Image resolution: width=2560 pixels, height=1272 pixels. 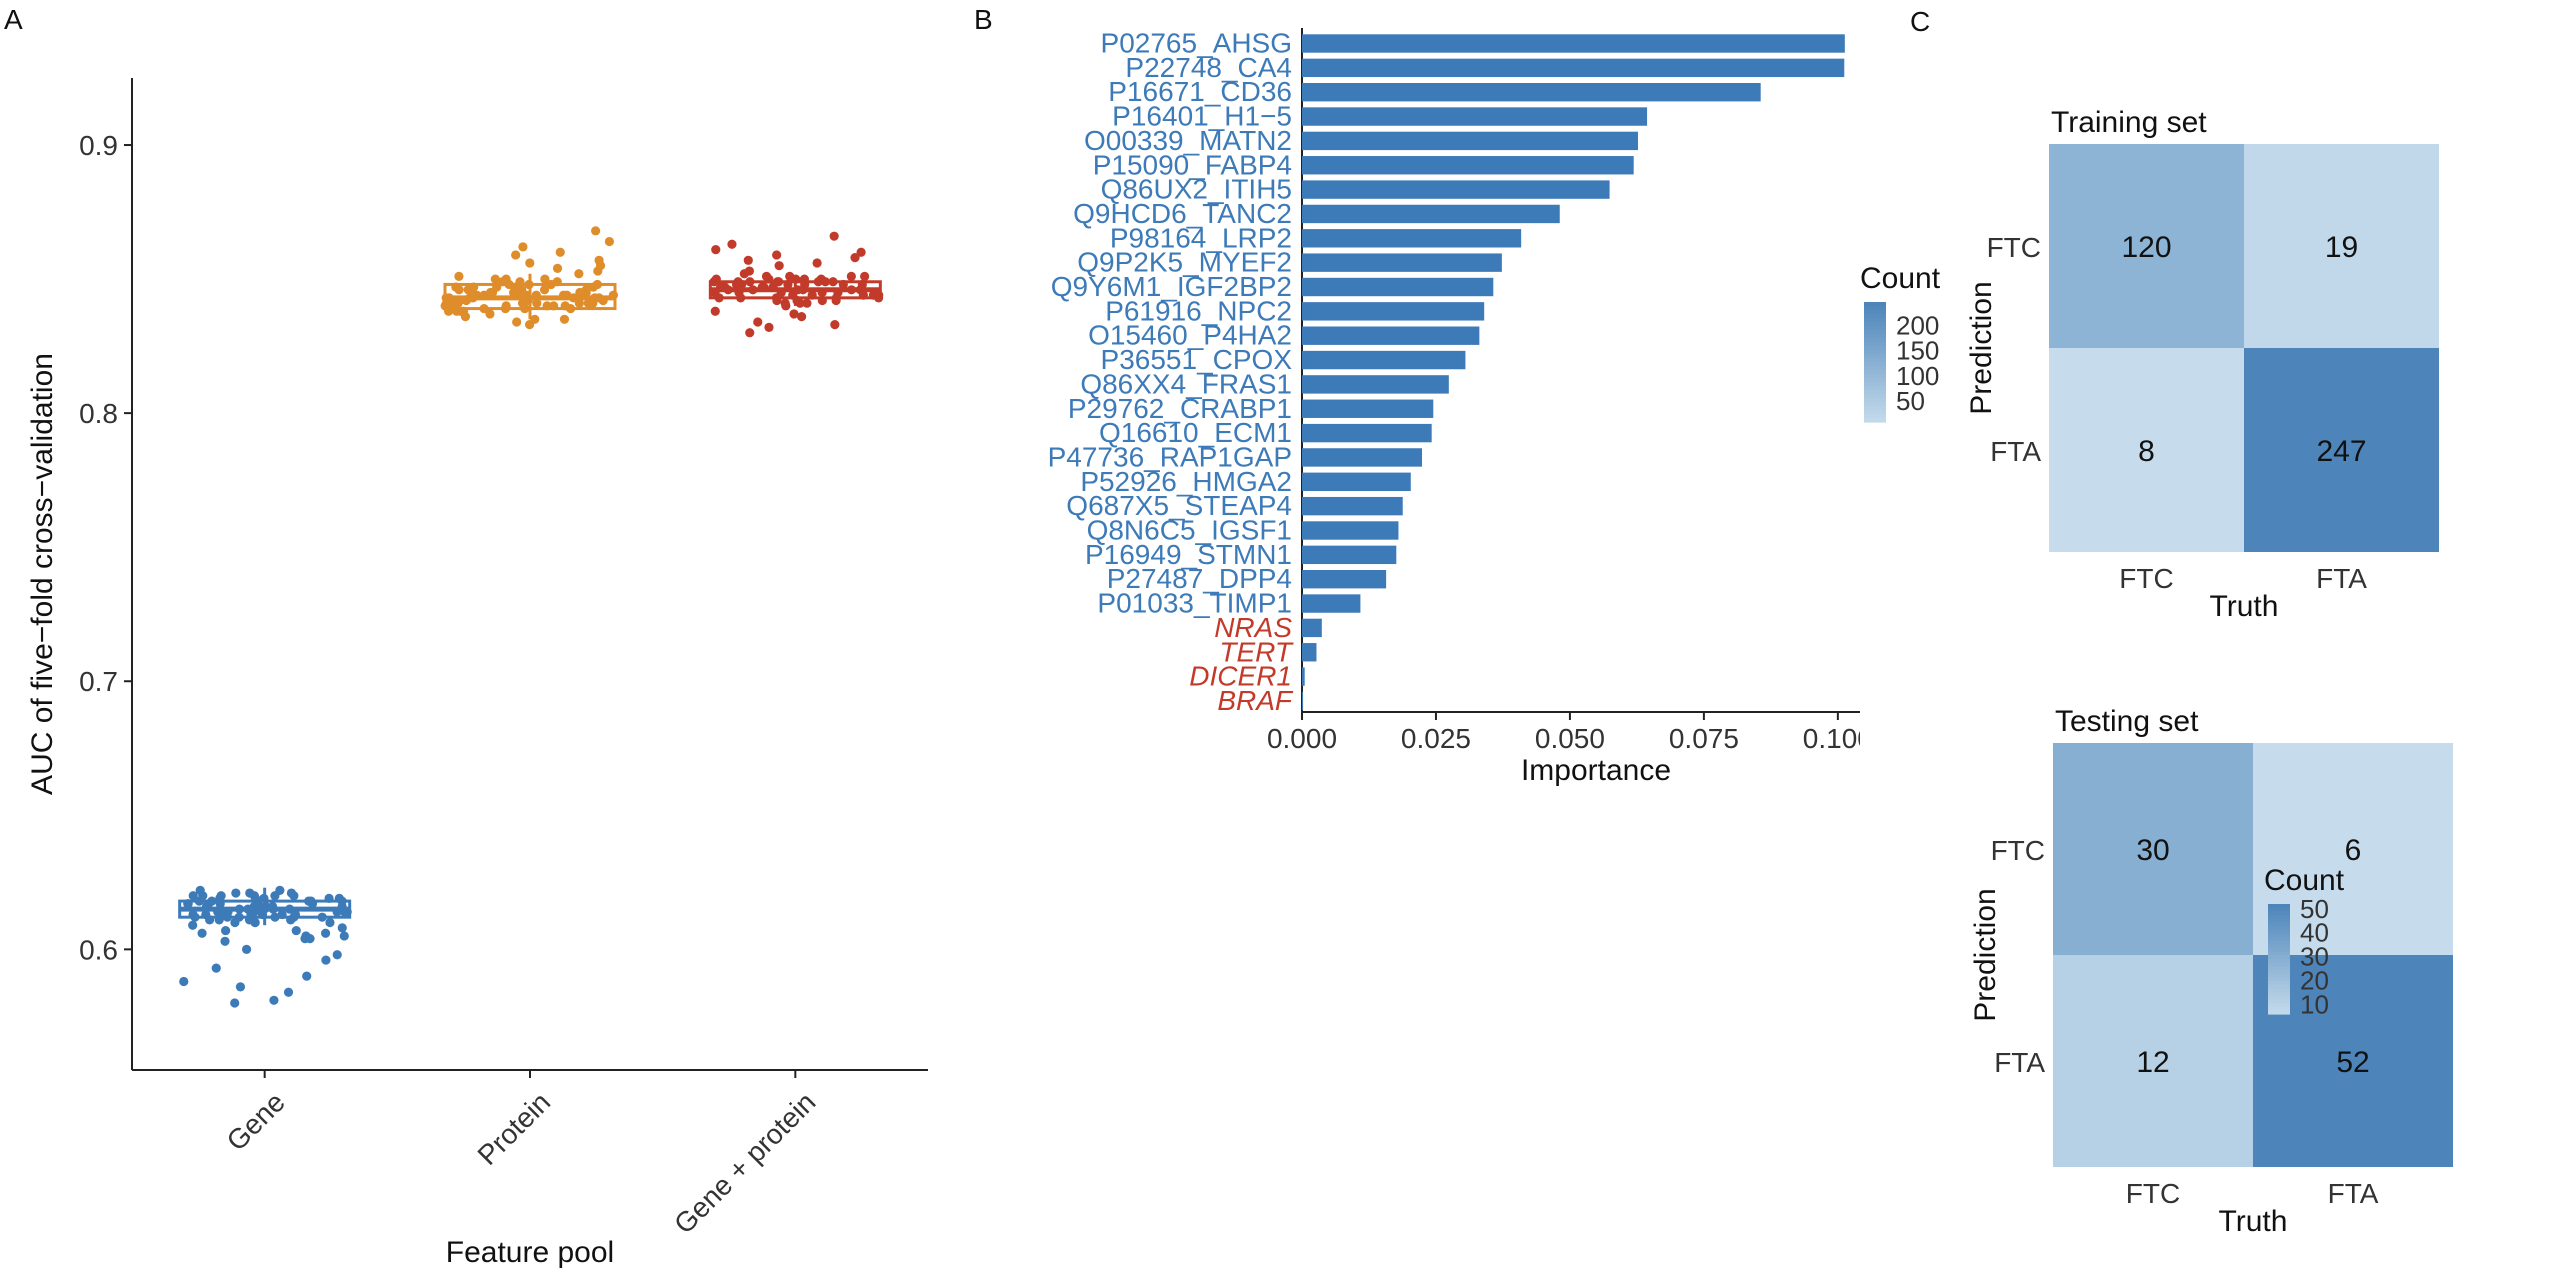 I want to click on panel-label-a: A, so click(x=13, y=19).